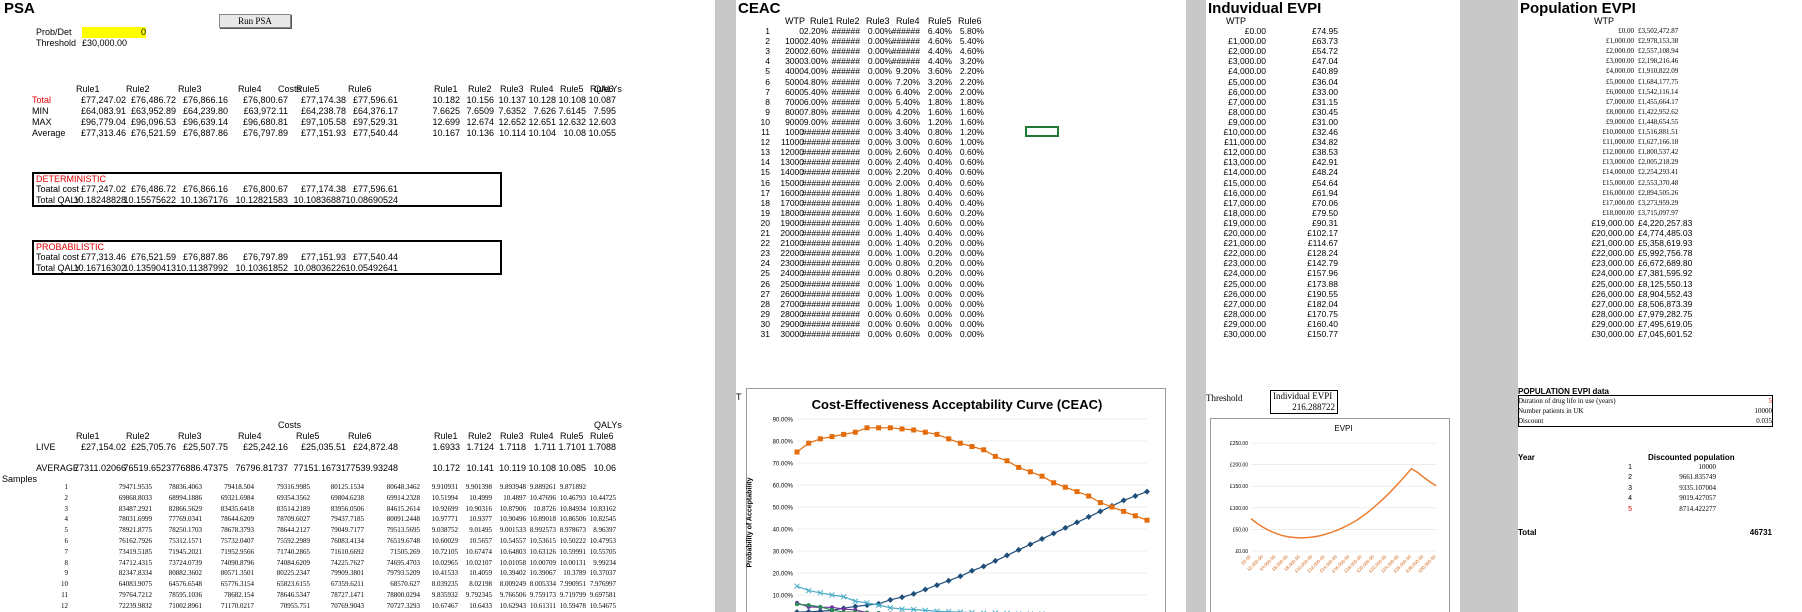 The width and height of the screenshot is (1802, 612). I want to click on pevpi-value-cell: £2,553,370.48, so click(1658, 182).